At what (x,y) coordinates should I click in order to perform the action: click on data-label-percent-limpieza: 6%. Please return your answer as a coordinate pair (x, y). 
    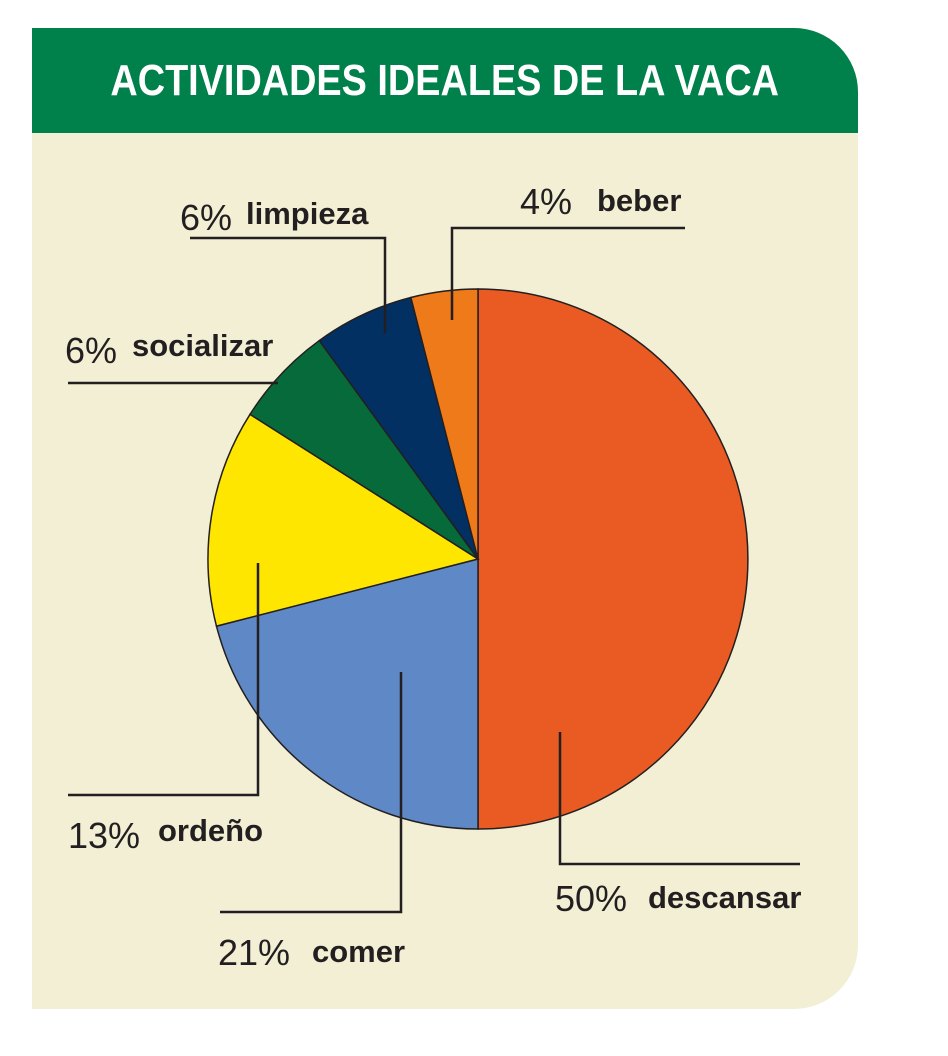
    Looking at the image, I should click on (206, 217).